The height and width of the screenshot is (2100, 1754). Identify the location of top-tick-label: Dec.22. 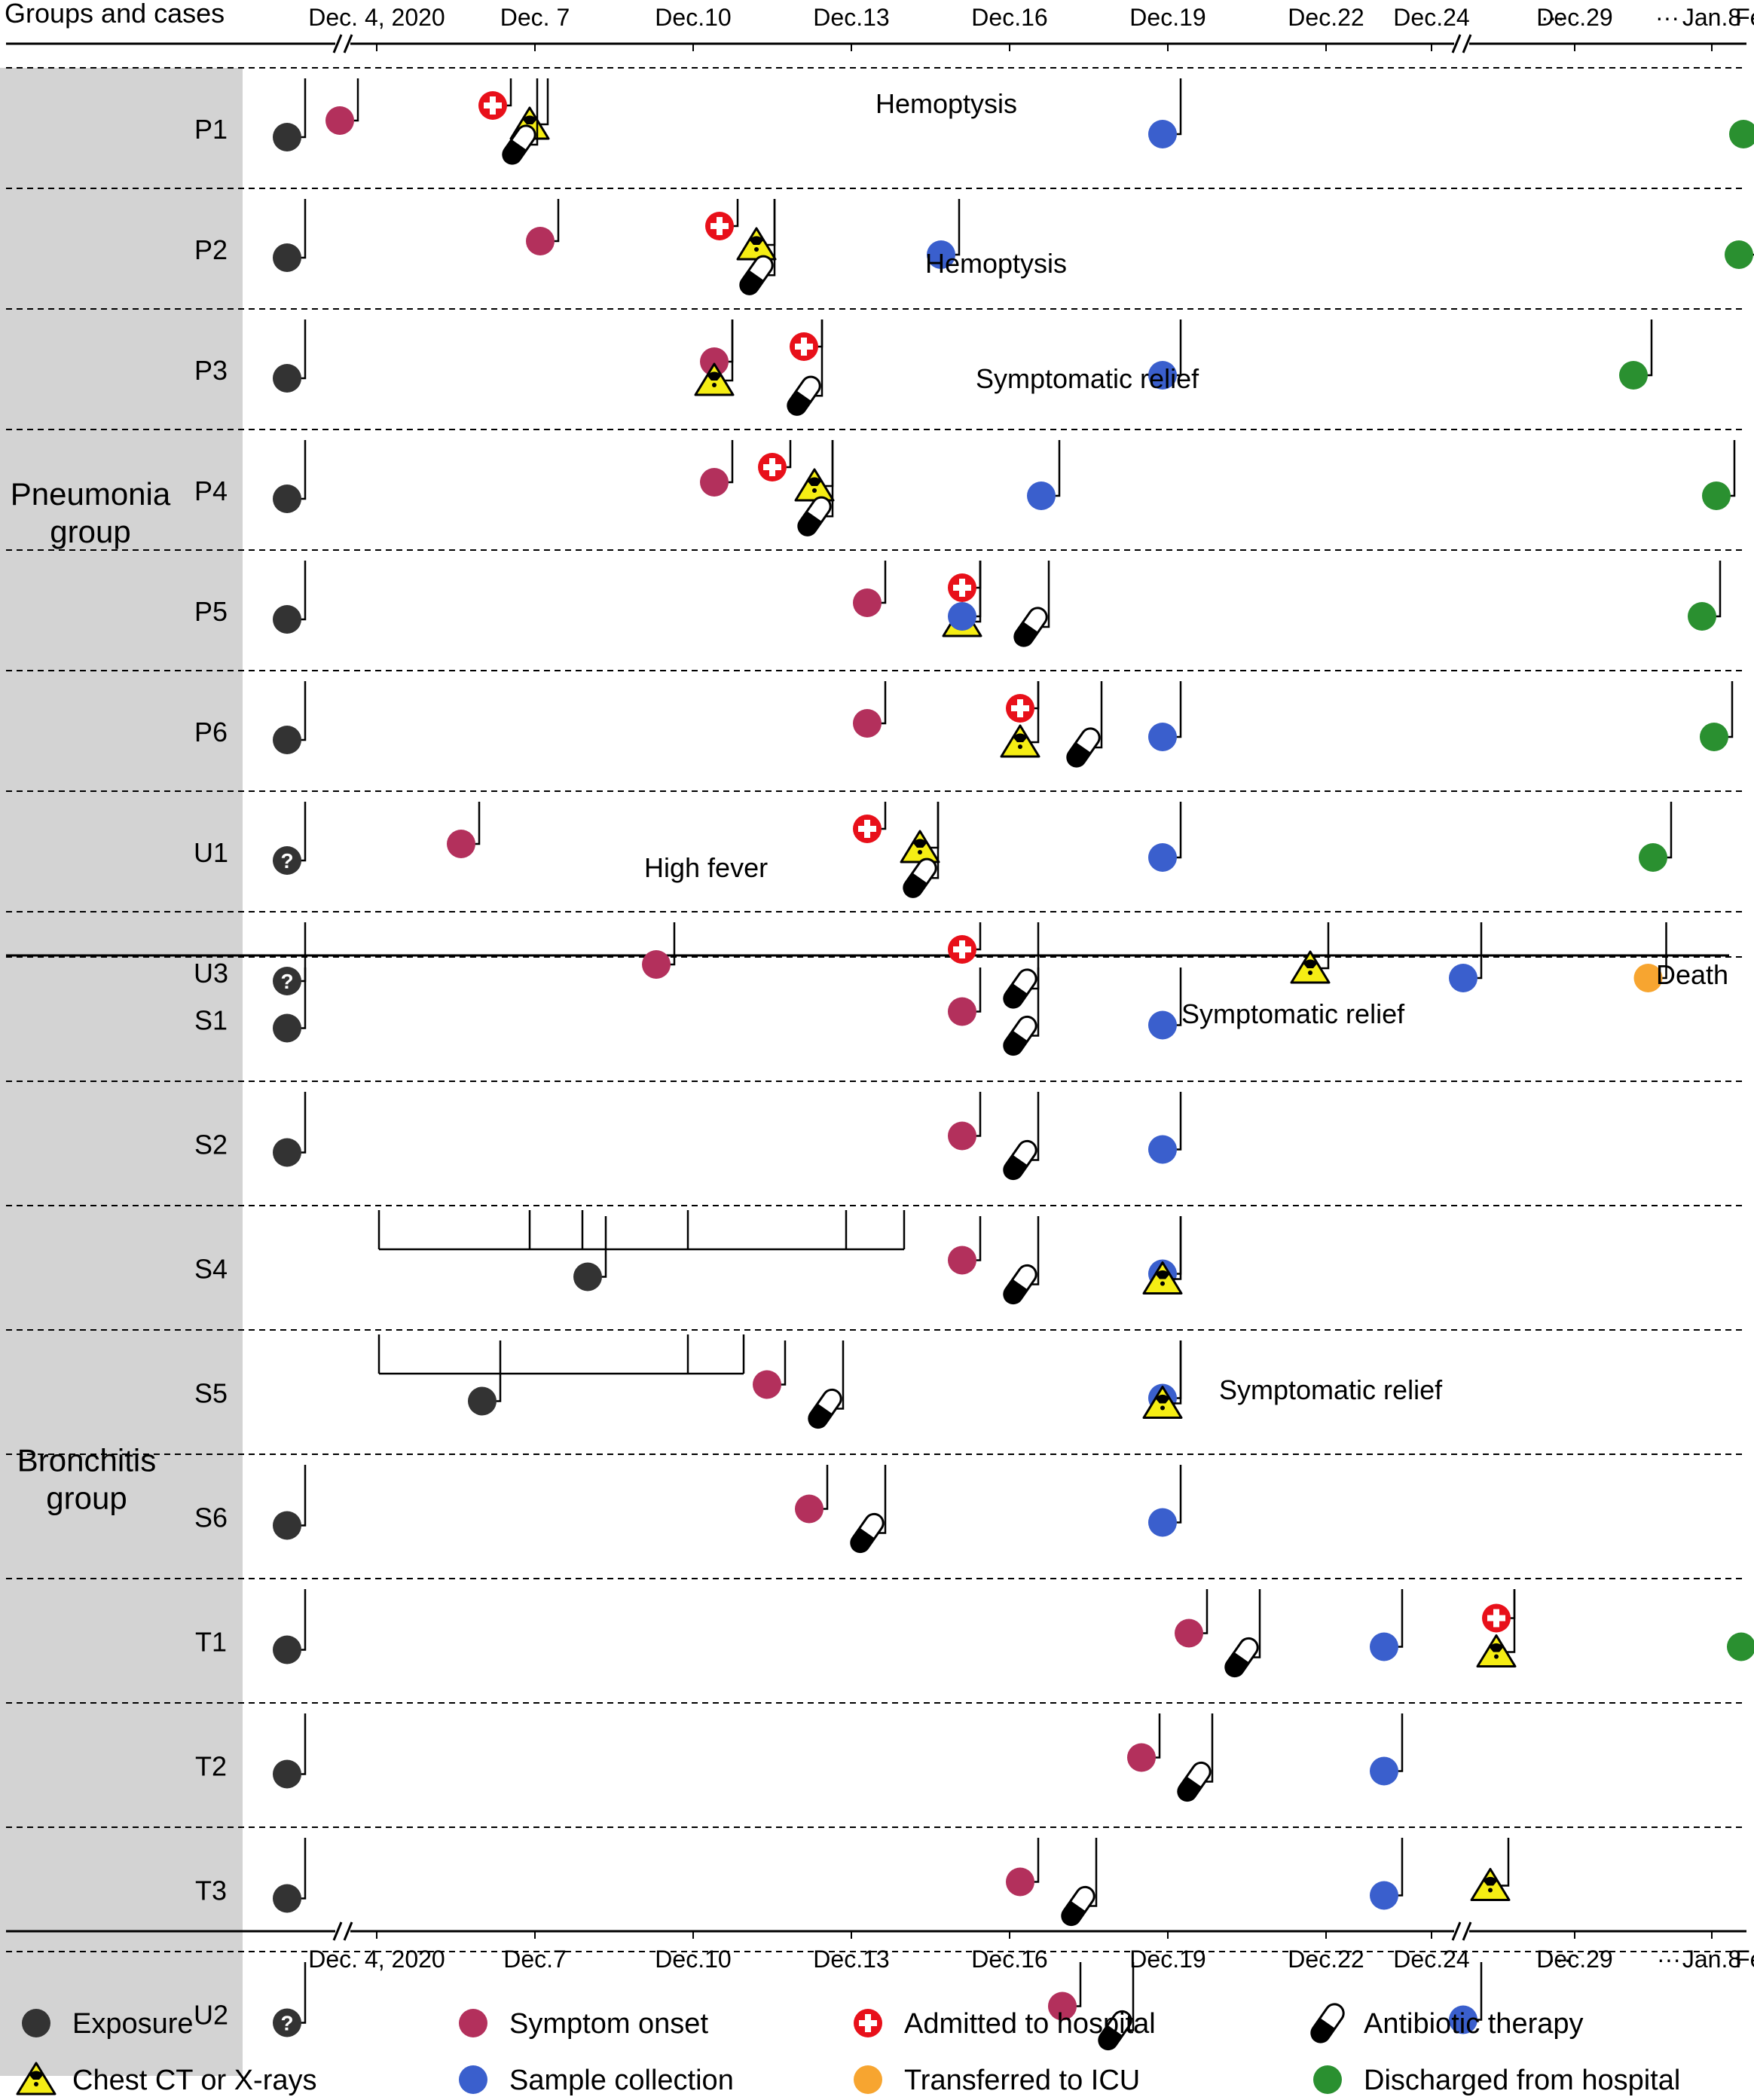
(1326, 17).